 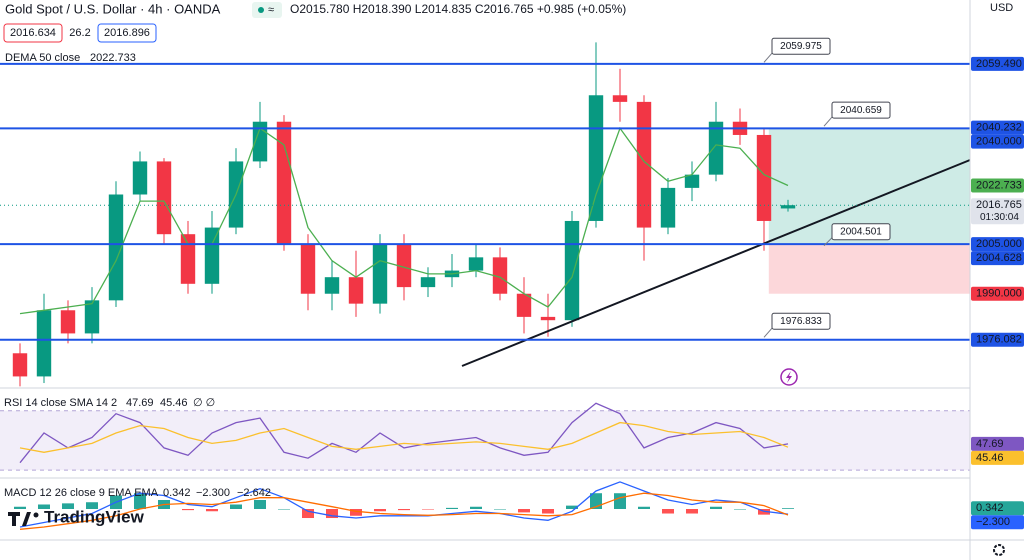 I want to click on macd-signal-line, so click(x=404, y=511).